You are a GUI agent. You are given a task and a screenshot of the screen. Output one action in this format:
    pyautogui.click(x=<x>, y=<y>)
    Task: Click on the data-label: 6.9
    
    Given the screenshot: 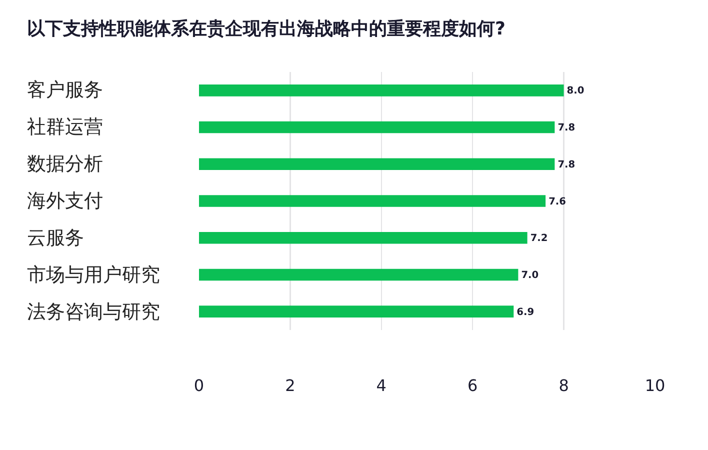 What is the action you would take?
    pyautogui.click(x=525, y=312)
    